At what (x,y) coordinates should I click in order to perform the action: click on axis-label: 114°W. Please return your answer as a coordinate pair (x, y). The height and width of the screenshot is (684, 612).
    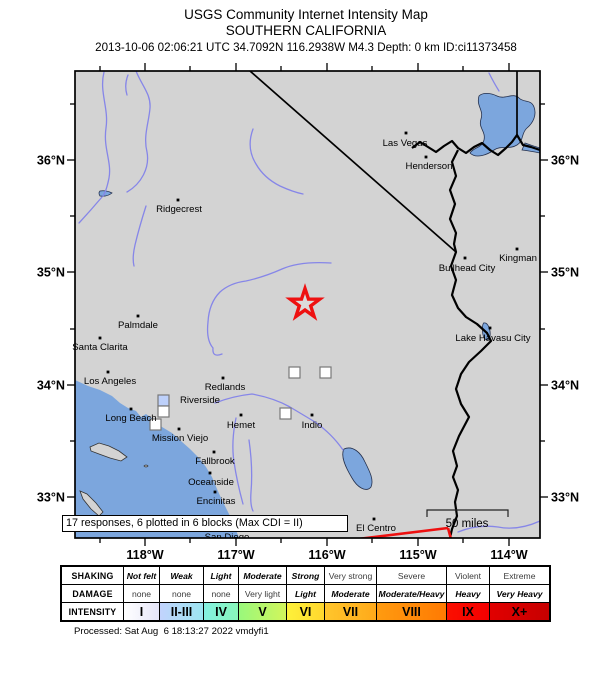
    Looking at the image, I should click on (508, 555).